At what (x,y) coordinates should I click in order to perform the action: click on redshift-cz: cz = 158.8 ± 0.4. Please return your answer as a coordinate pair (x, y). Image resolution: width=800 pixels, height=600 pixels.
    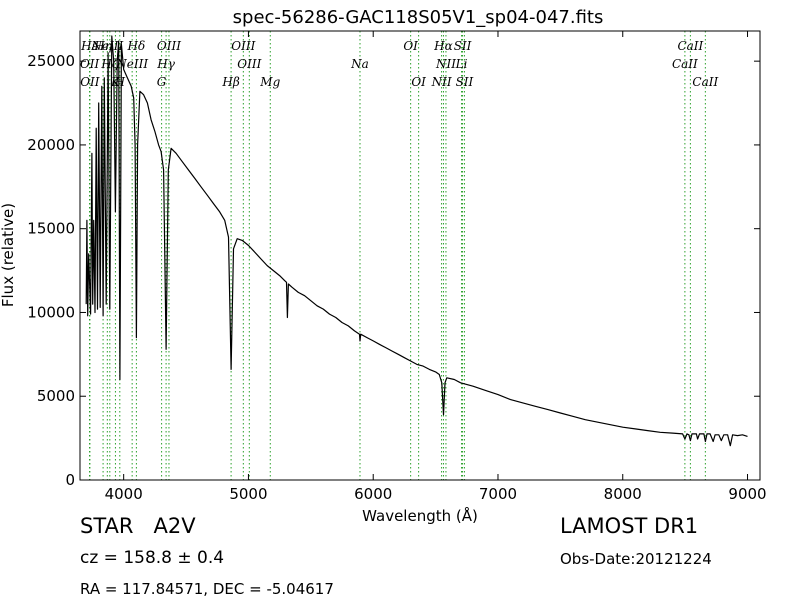
    Looking at the image, I should click on (152, 558).